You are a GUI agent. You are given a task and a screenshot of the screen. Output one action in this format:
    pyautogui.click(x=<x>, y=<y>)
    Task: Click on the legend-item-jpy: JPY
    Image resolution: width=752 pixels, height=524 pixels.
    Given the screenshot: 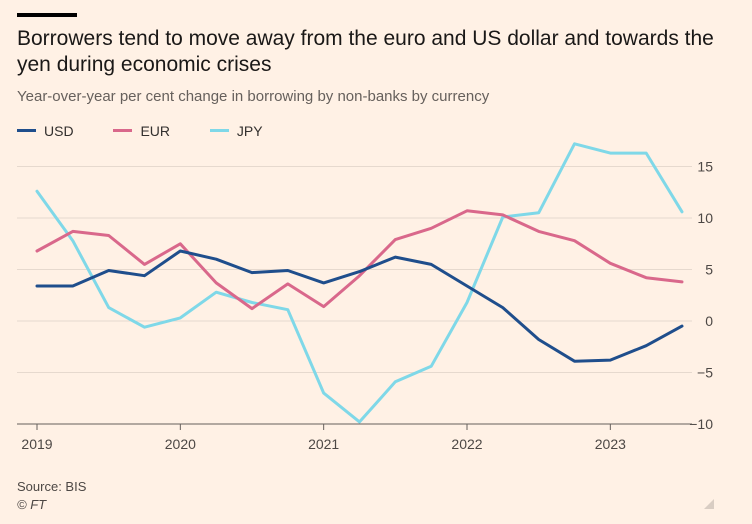 What is the action you would take?
    pyautogui.click(x=236, y=130)
    